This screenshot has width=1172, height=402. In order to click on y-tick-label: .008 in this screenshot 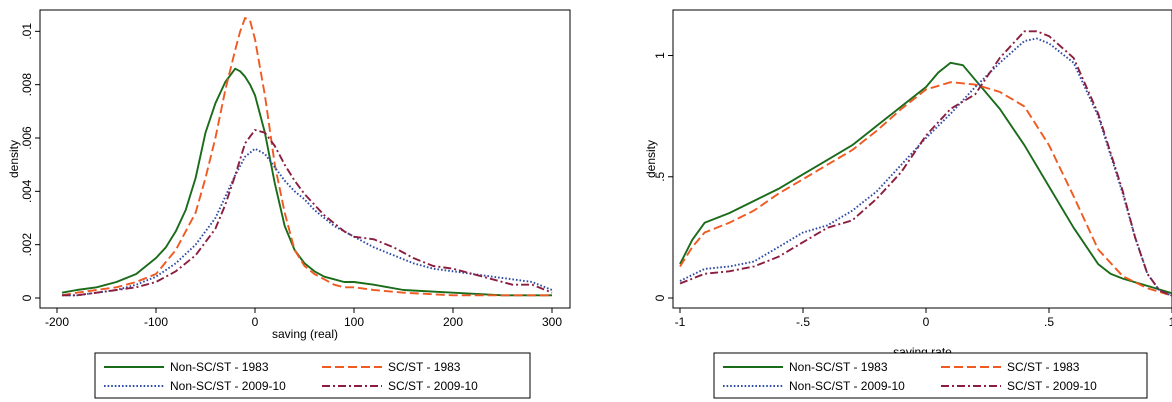, I will do `click(27, 85)`.